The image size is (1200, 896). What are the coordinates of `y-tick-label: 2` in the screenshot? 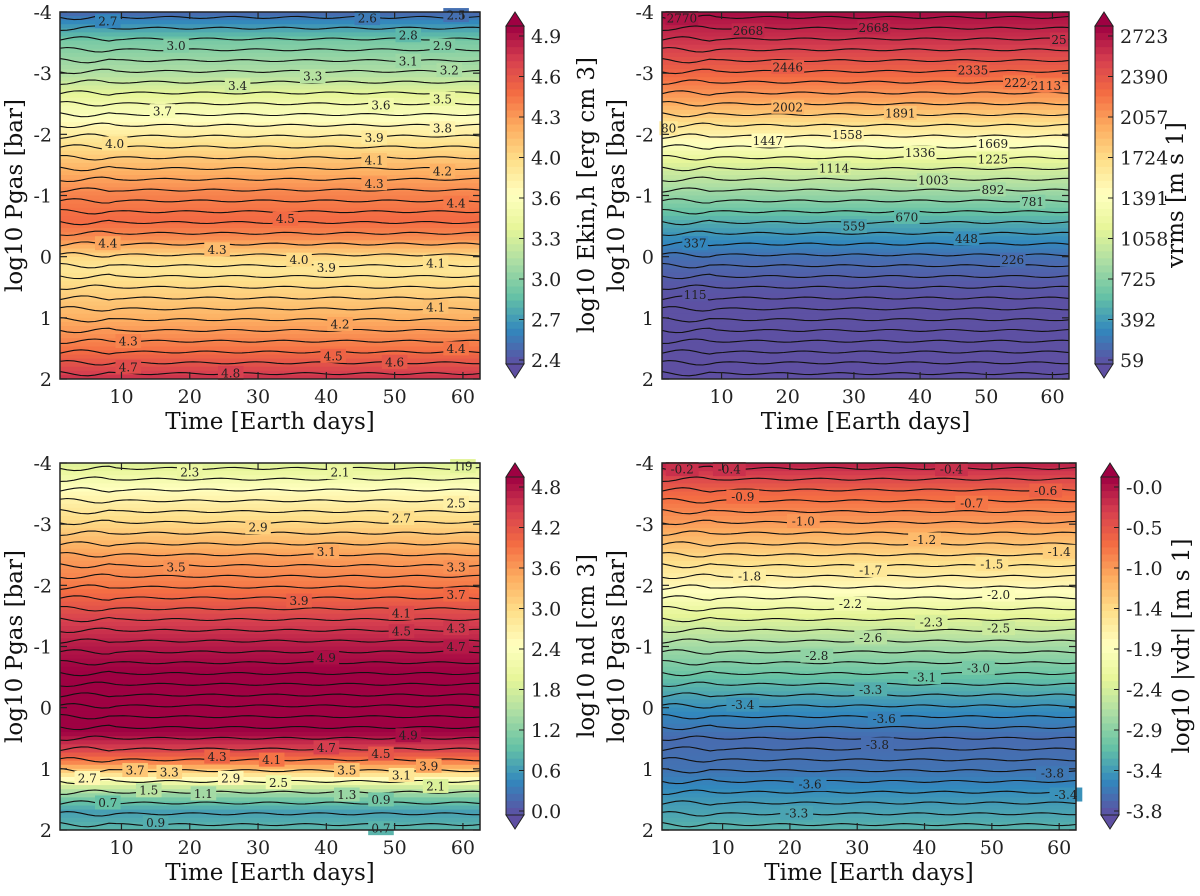 It's located at (648, 380).